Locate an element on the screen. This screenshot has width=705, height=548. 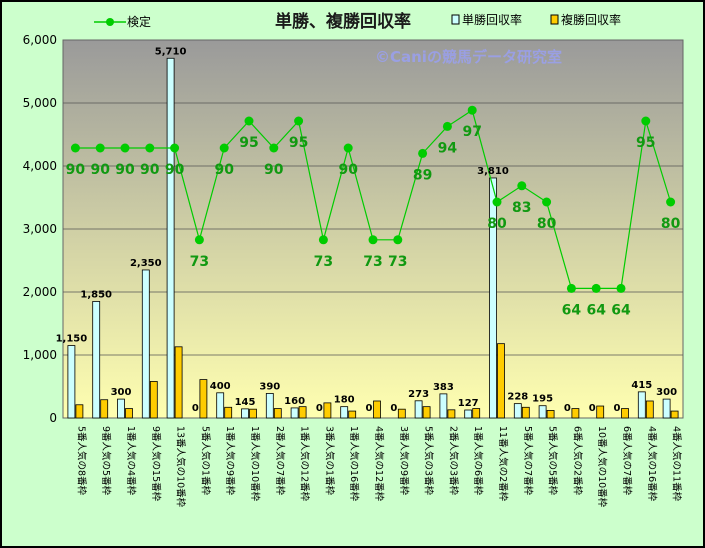
legend-marker-swatch is located at coordinates (110, 22).